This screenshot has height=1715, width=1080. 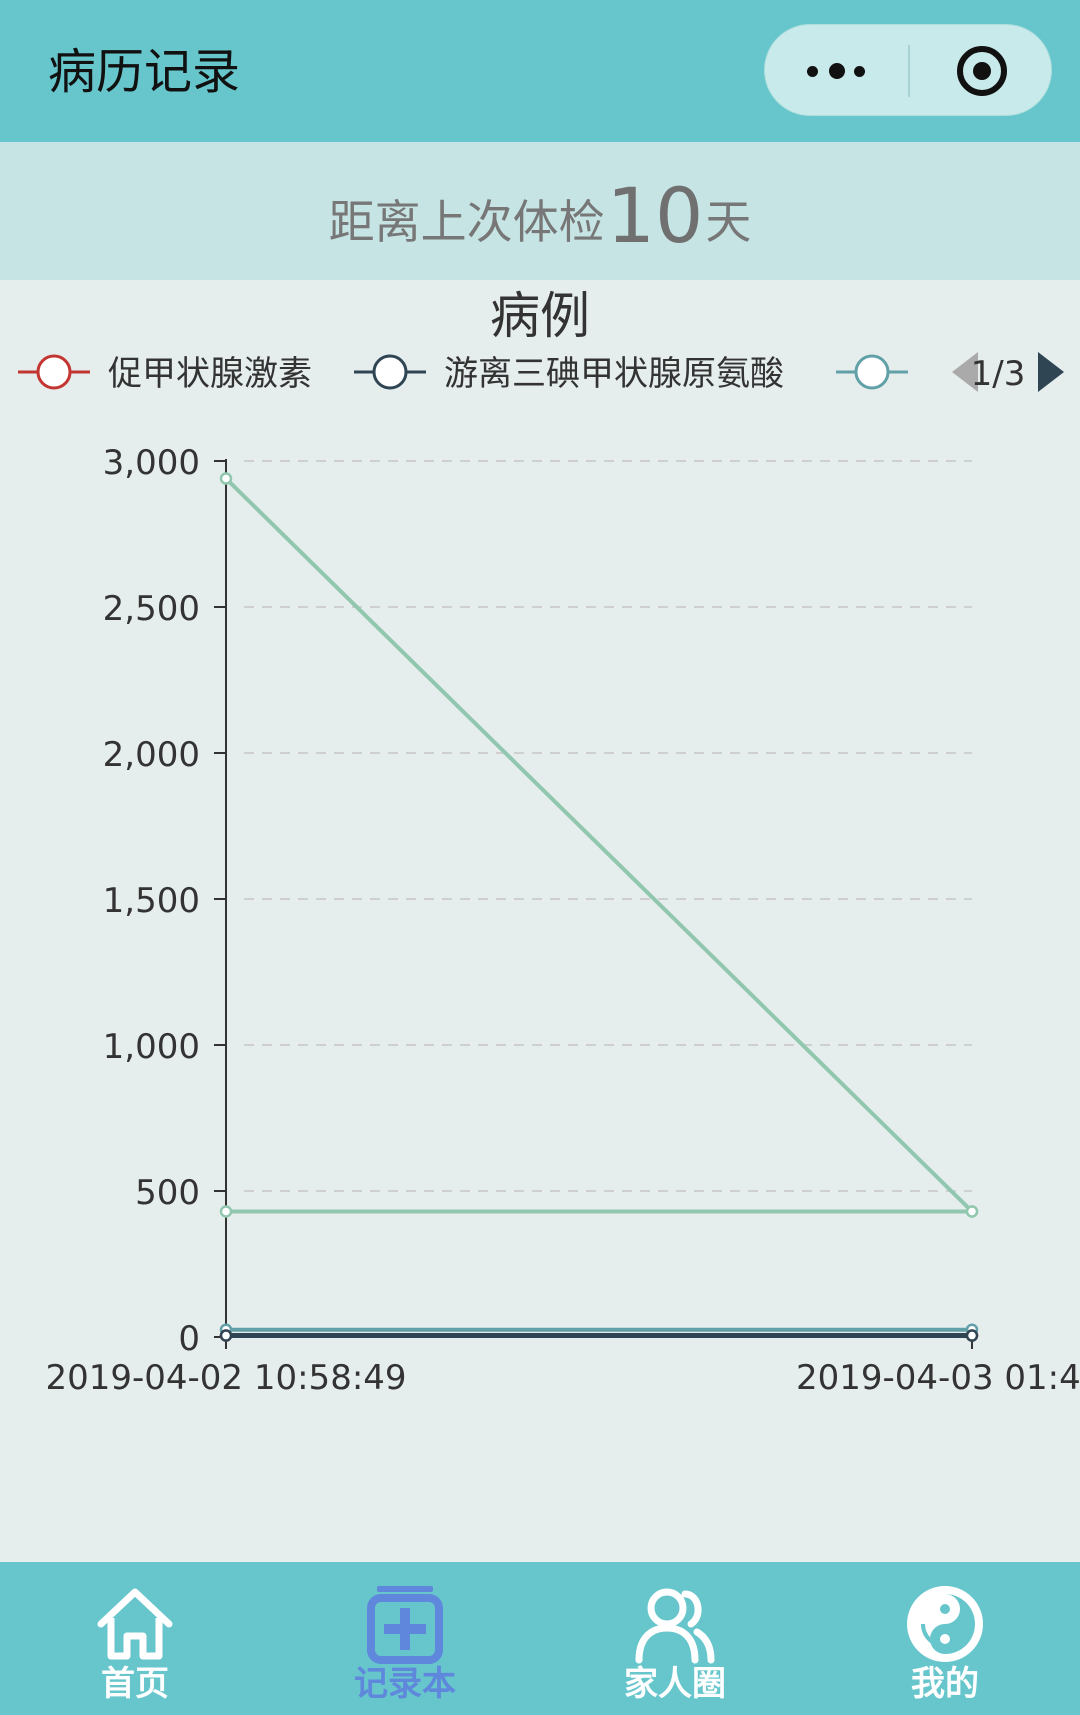 I want to click on y-tick-label: 1,000, so click(x=151, y=1047).